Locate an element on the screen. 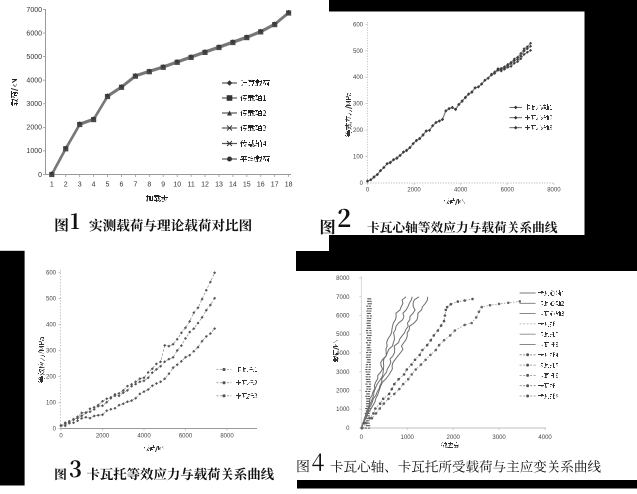  svg-text: 2 is located at coordinates (66, 185).